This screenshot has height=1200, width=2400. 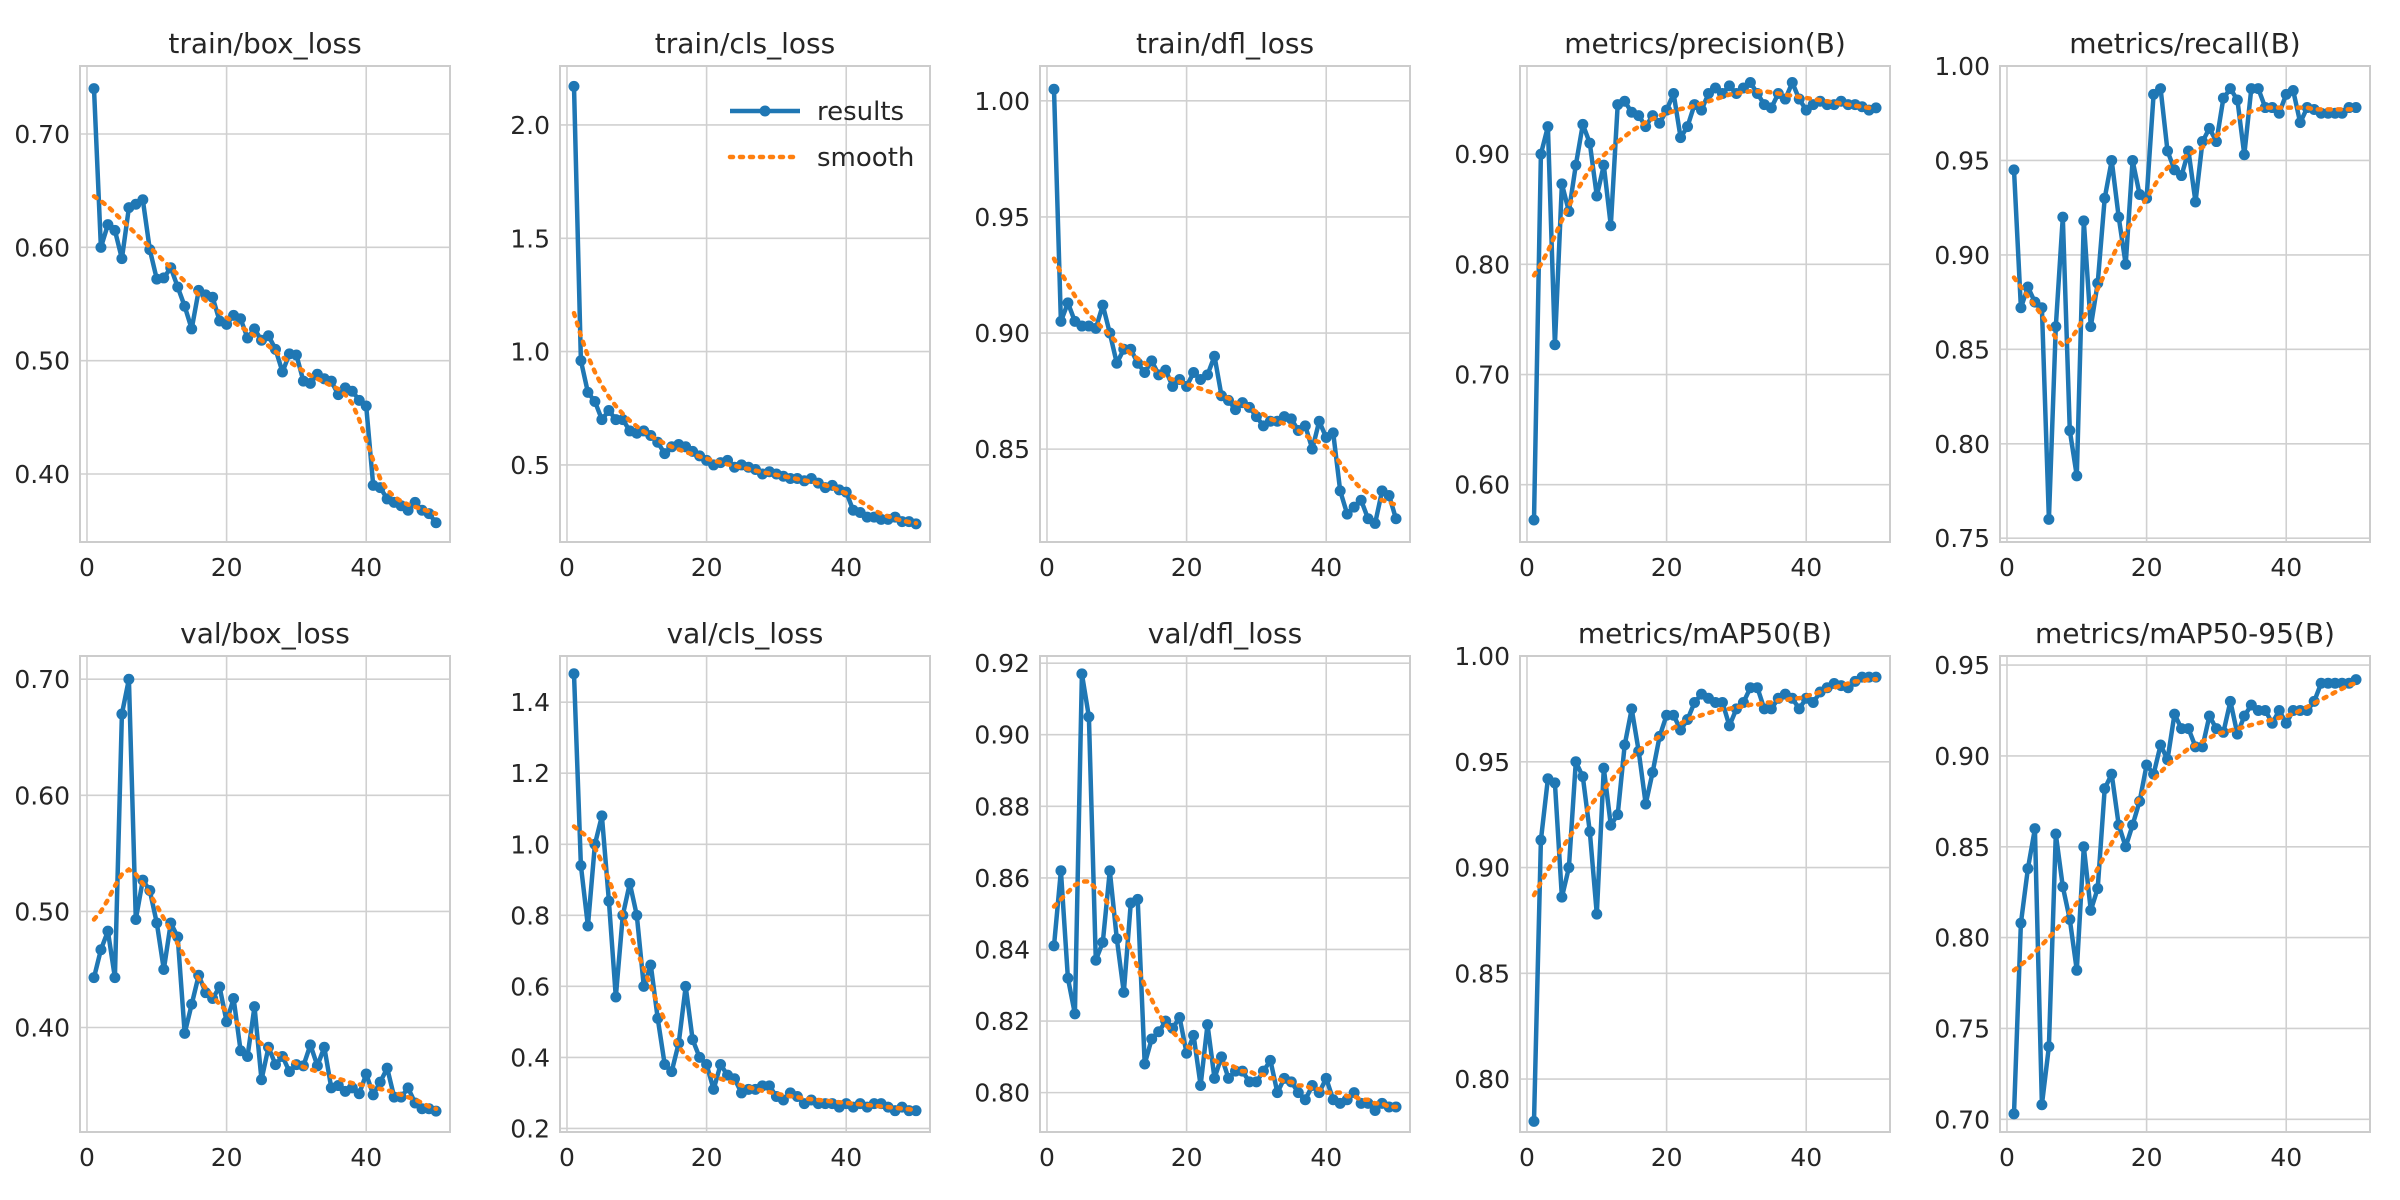 What do you see at coordinates (1705, 633) in the screenshot?
I see `subplot-title: metrics/mAP50(B)` at bounding box center [1705, 633].